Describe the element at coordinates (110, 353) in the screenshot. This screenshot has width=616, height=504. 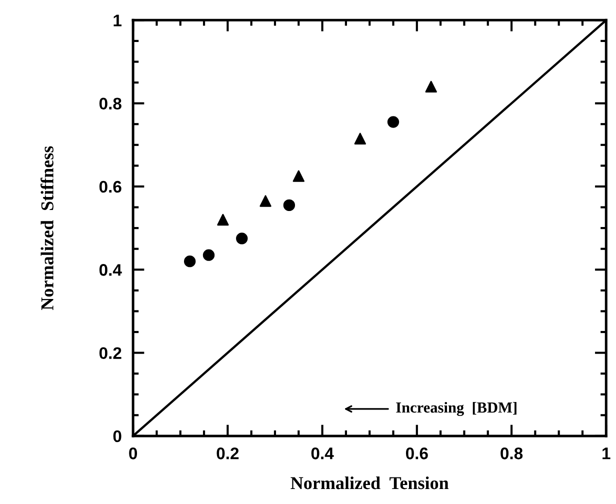
I see `y-tick-label: 0.2` at that location.